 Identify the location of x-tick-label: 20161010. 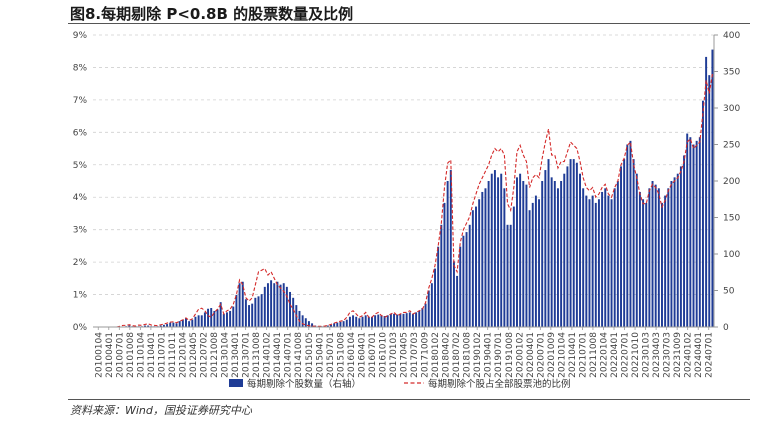
(383, 355).